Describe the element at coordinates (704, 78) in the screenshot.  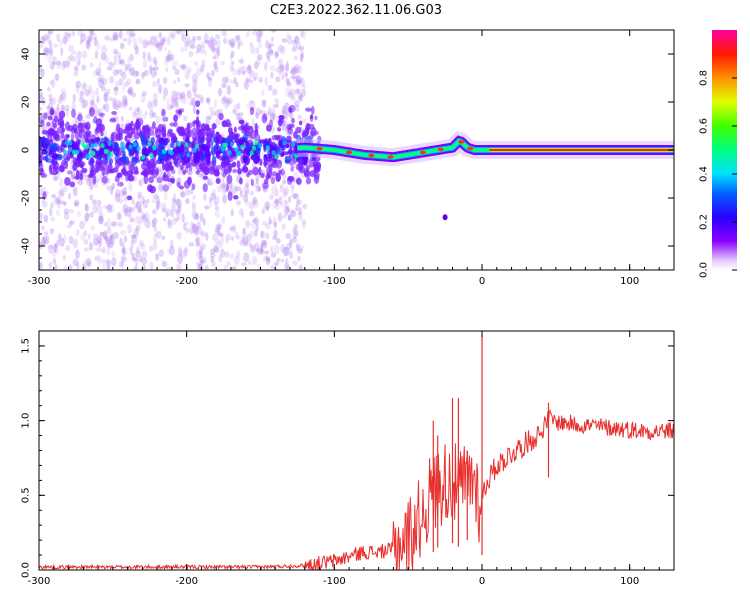
I see `colorbar-tick-label: 0.8` at that location.